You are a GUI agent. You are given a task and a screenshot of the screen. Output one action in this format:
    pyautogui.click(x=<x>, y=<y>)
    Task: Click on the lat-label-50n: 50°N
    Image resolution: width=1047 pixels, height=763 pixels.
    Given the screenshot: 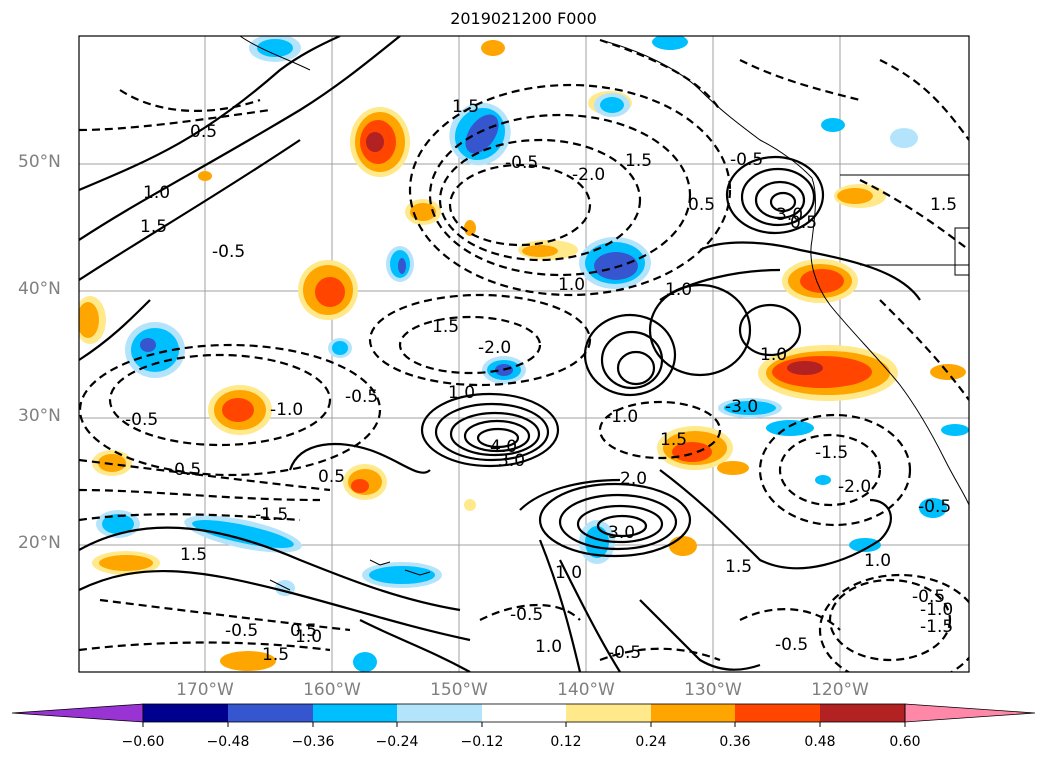 What is the action you would take?
    pyautogui.click(x=39, y=162)
    